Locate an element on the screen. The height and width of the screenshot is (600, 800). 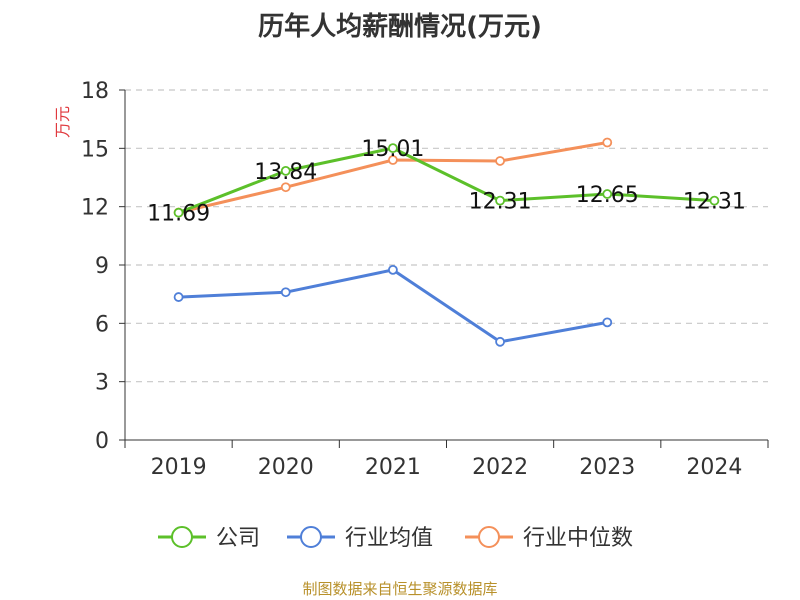
legend-label: 行业中位数 is located at coordinates (578, 538).